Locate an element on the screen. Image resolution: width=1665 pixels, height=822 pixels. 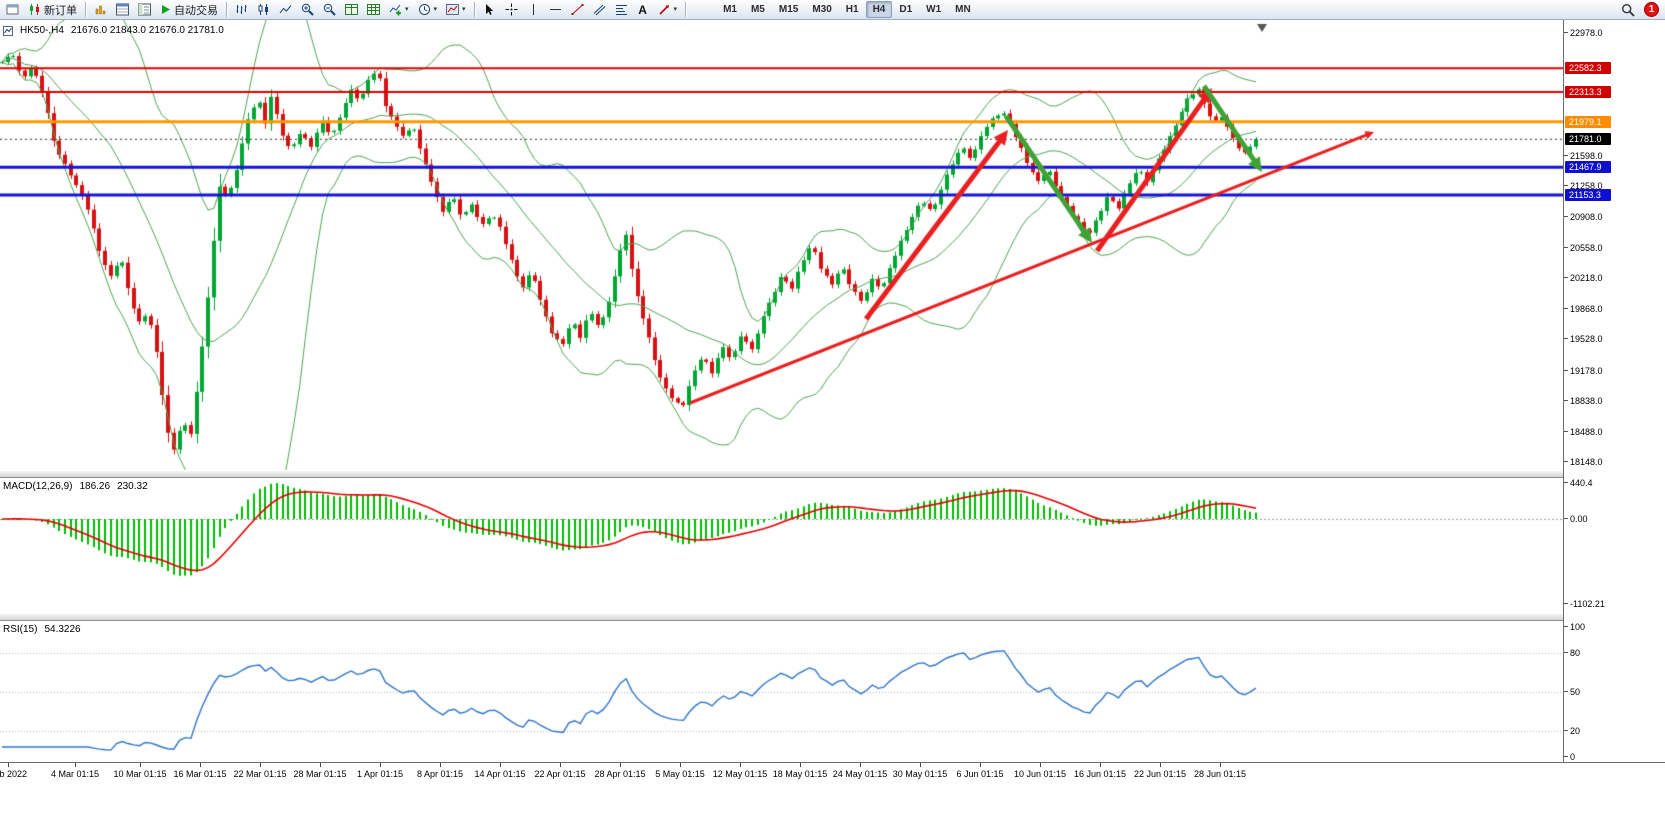
new-order-label: 新订单 is located at coordinates (60, 10).